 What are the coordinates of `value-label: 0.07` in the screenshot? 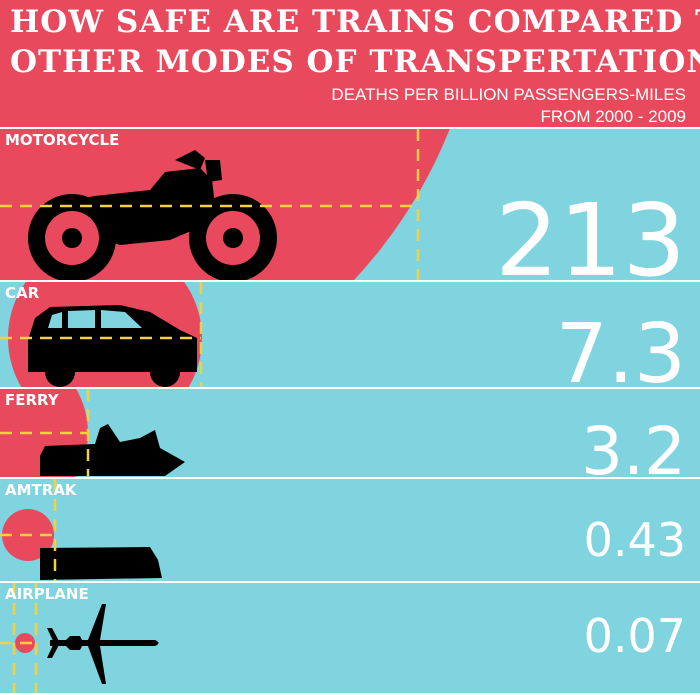 It's located at (635, 636).